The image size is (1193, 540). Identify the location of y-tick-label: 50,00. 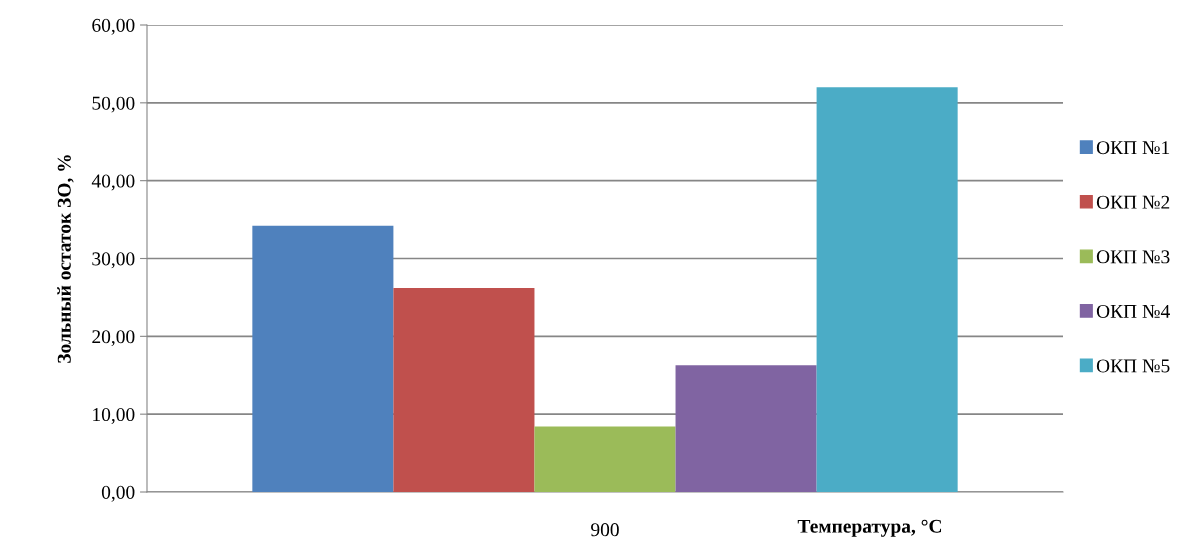
(113, 104).